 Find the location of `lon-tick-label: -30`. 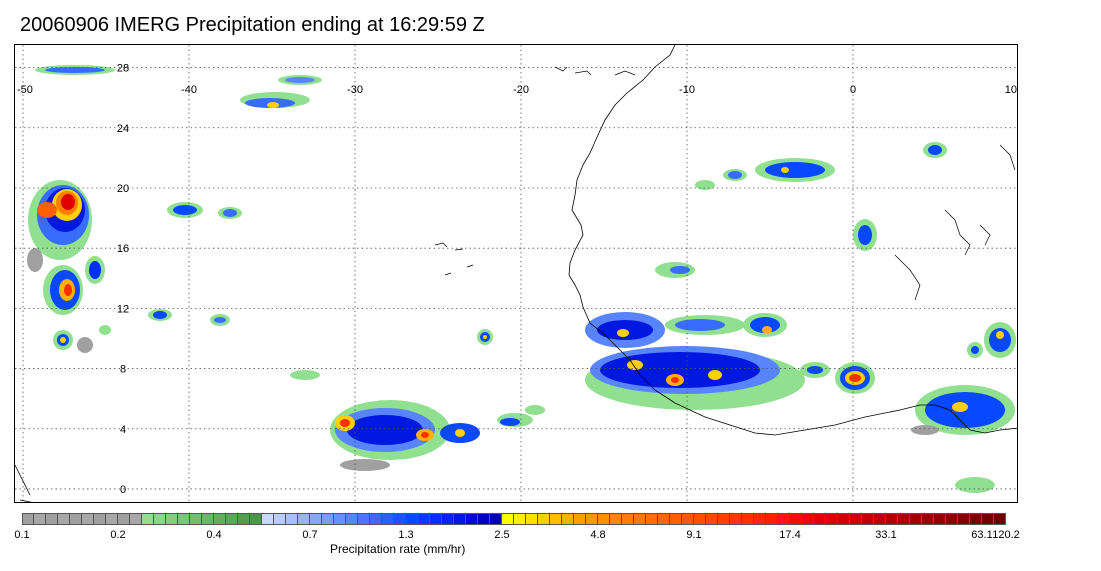

lon-tick-label: -30 is located at coordinates (355, 90).